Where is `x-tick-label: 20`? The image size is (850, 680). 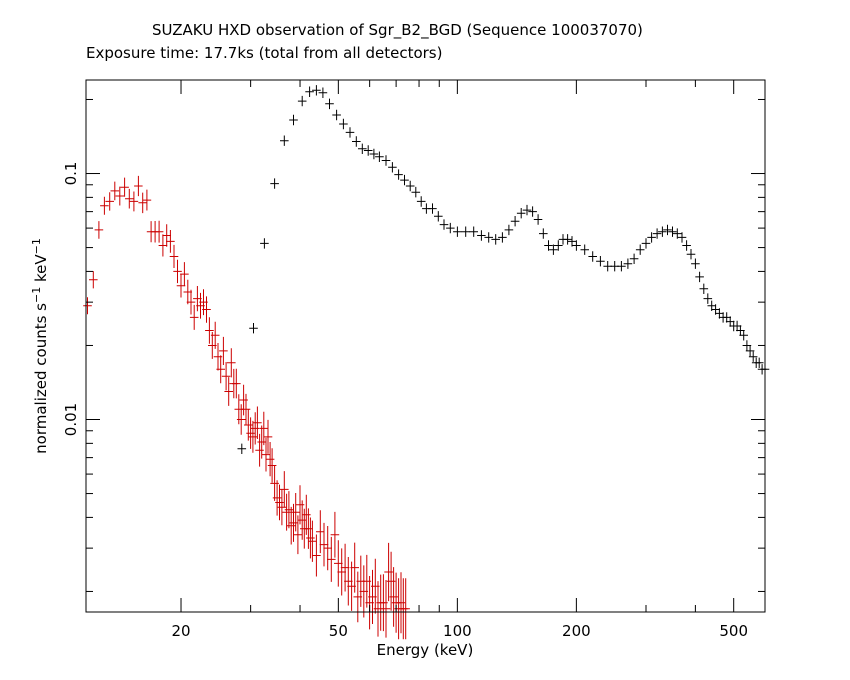
x-tick-label: 20 is located at coordinates (180, 631).